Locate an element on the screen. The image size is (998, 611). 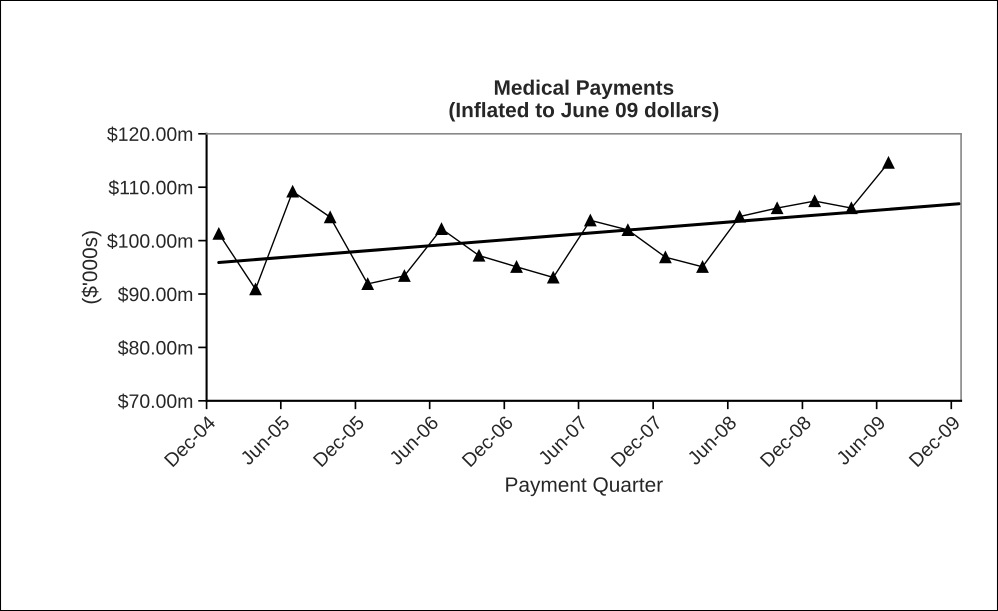
y-axis-title: ($'000s) is located at coordinates (92, 267).